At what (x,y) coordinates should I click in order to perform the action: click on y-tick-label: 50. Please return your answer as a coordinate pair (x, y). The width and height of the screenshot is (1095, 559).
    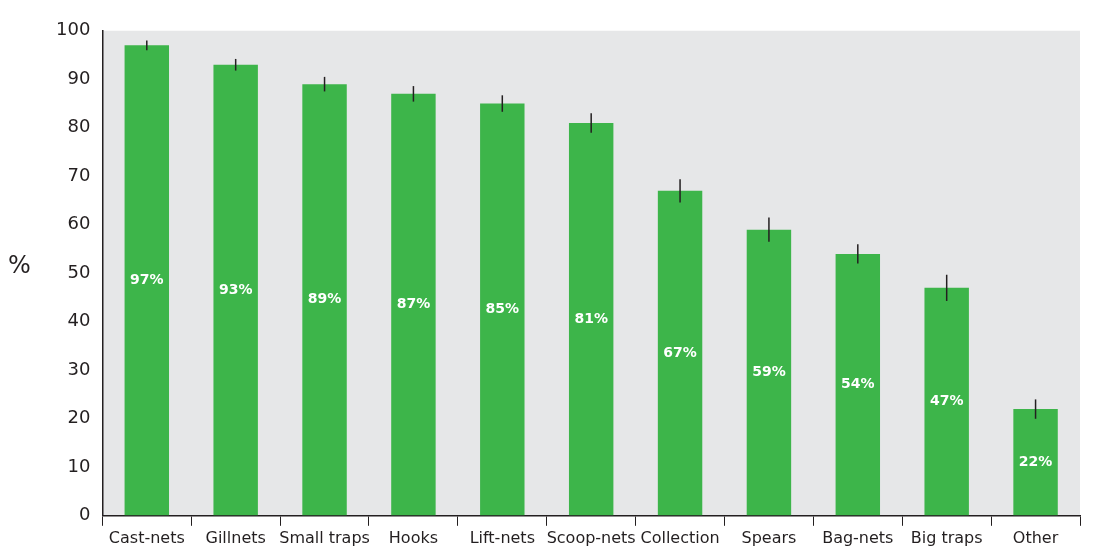
    Looking at the image, I should click on (79, 271).